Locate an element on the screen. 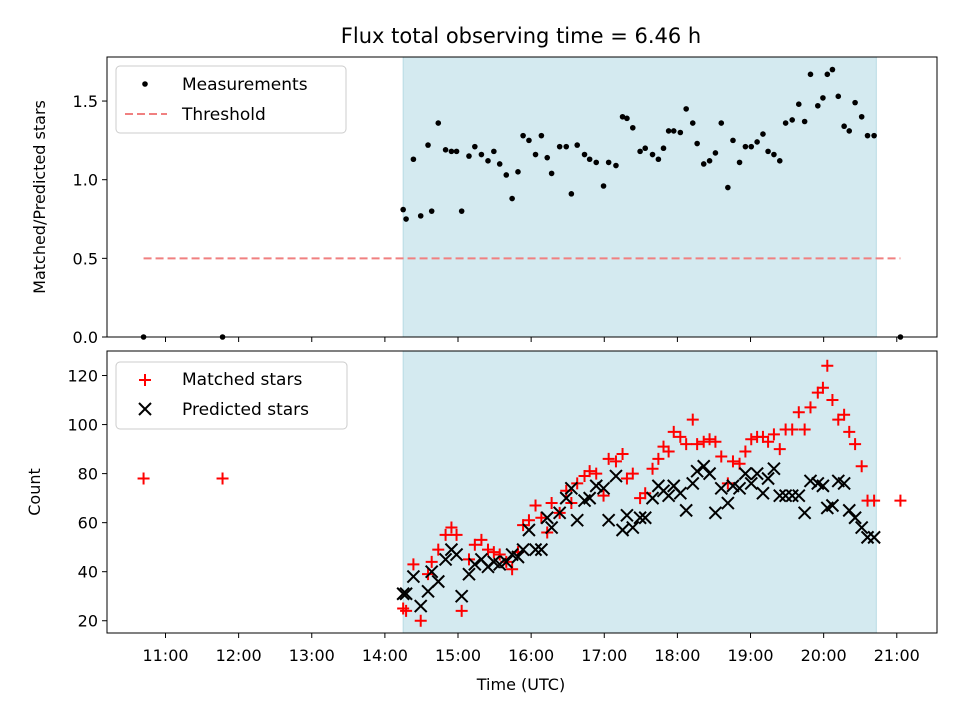  x-tick-label: 14:00 is located at coordinates (385, 655).